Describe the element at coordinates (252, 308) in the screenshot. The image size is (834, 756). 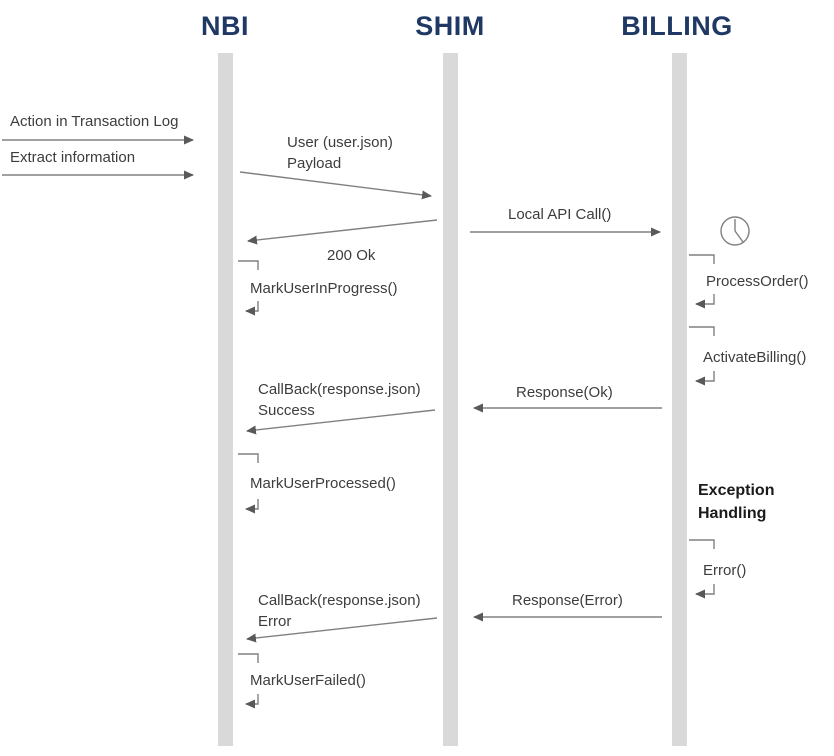
I see `selfcall-mark-in-progress-return` at that location.